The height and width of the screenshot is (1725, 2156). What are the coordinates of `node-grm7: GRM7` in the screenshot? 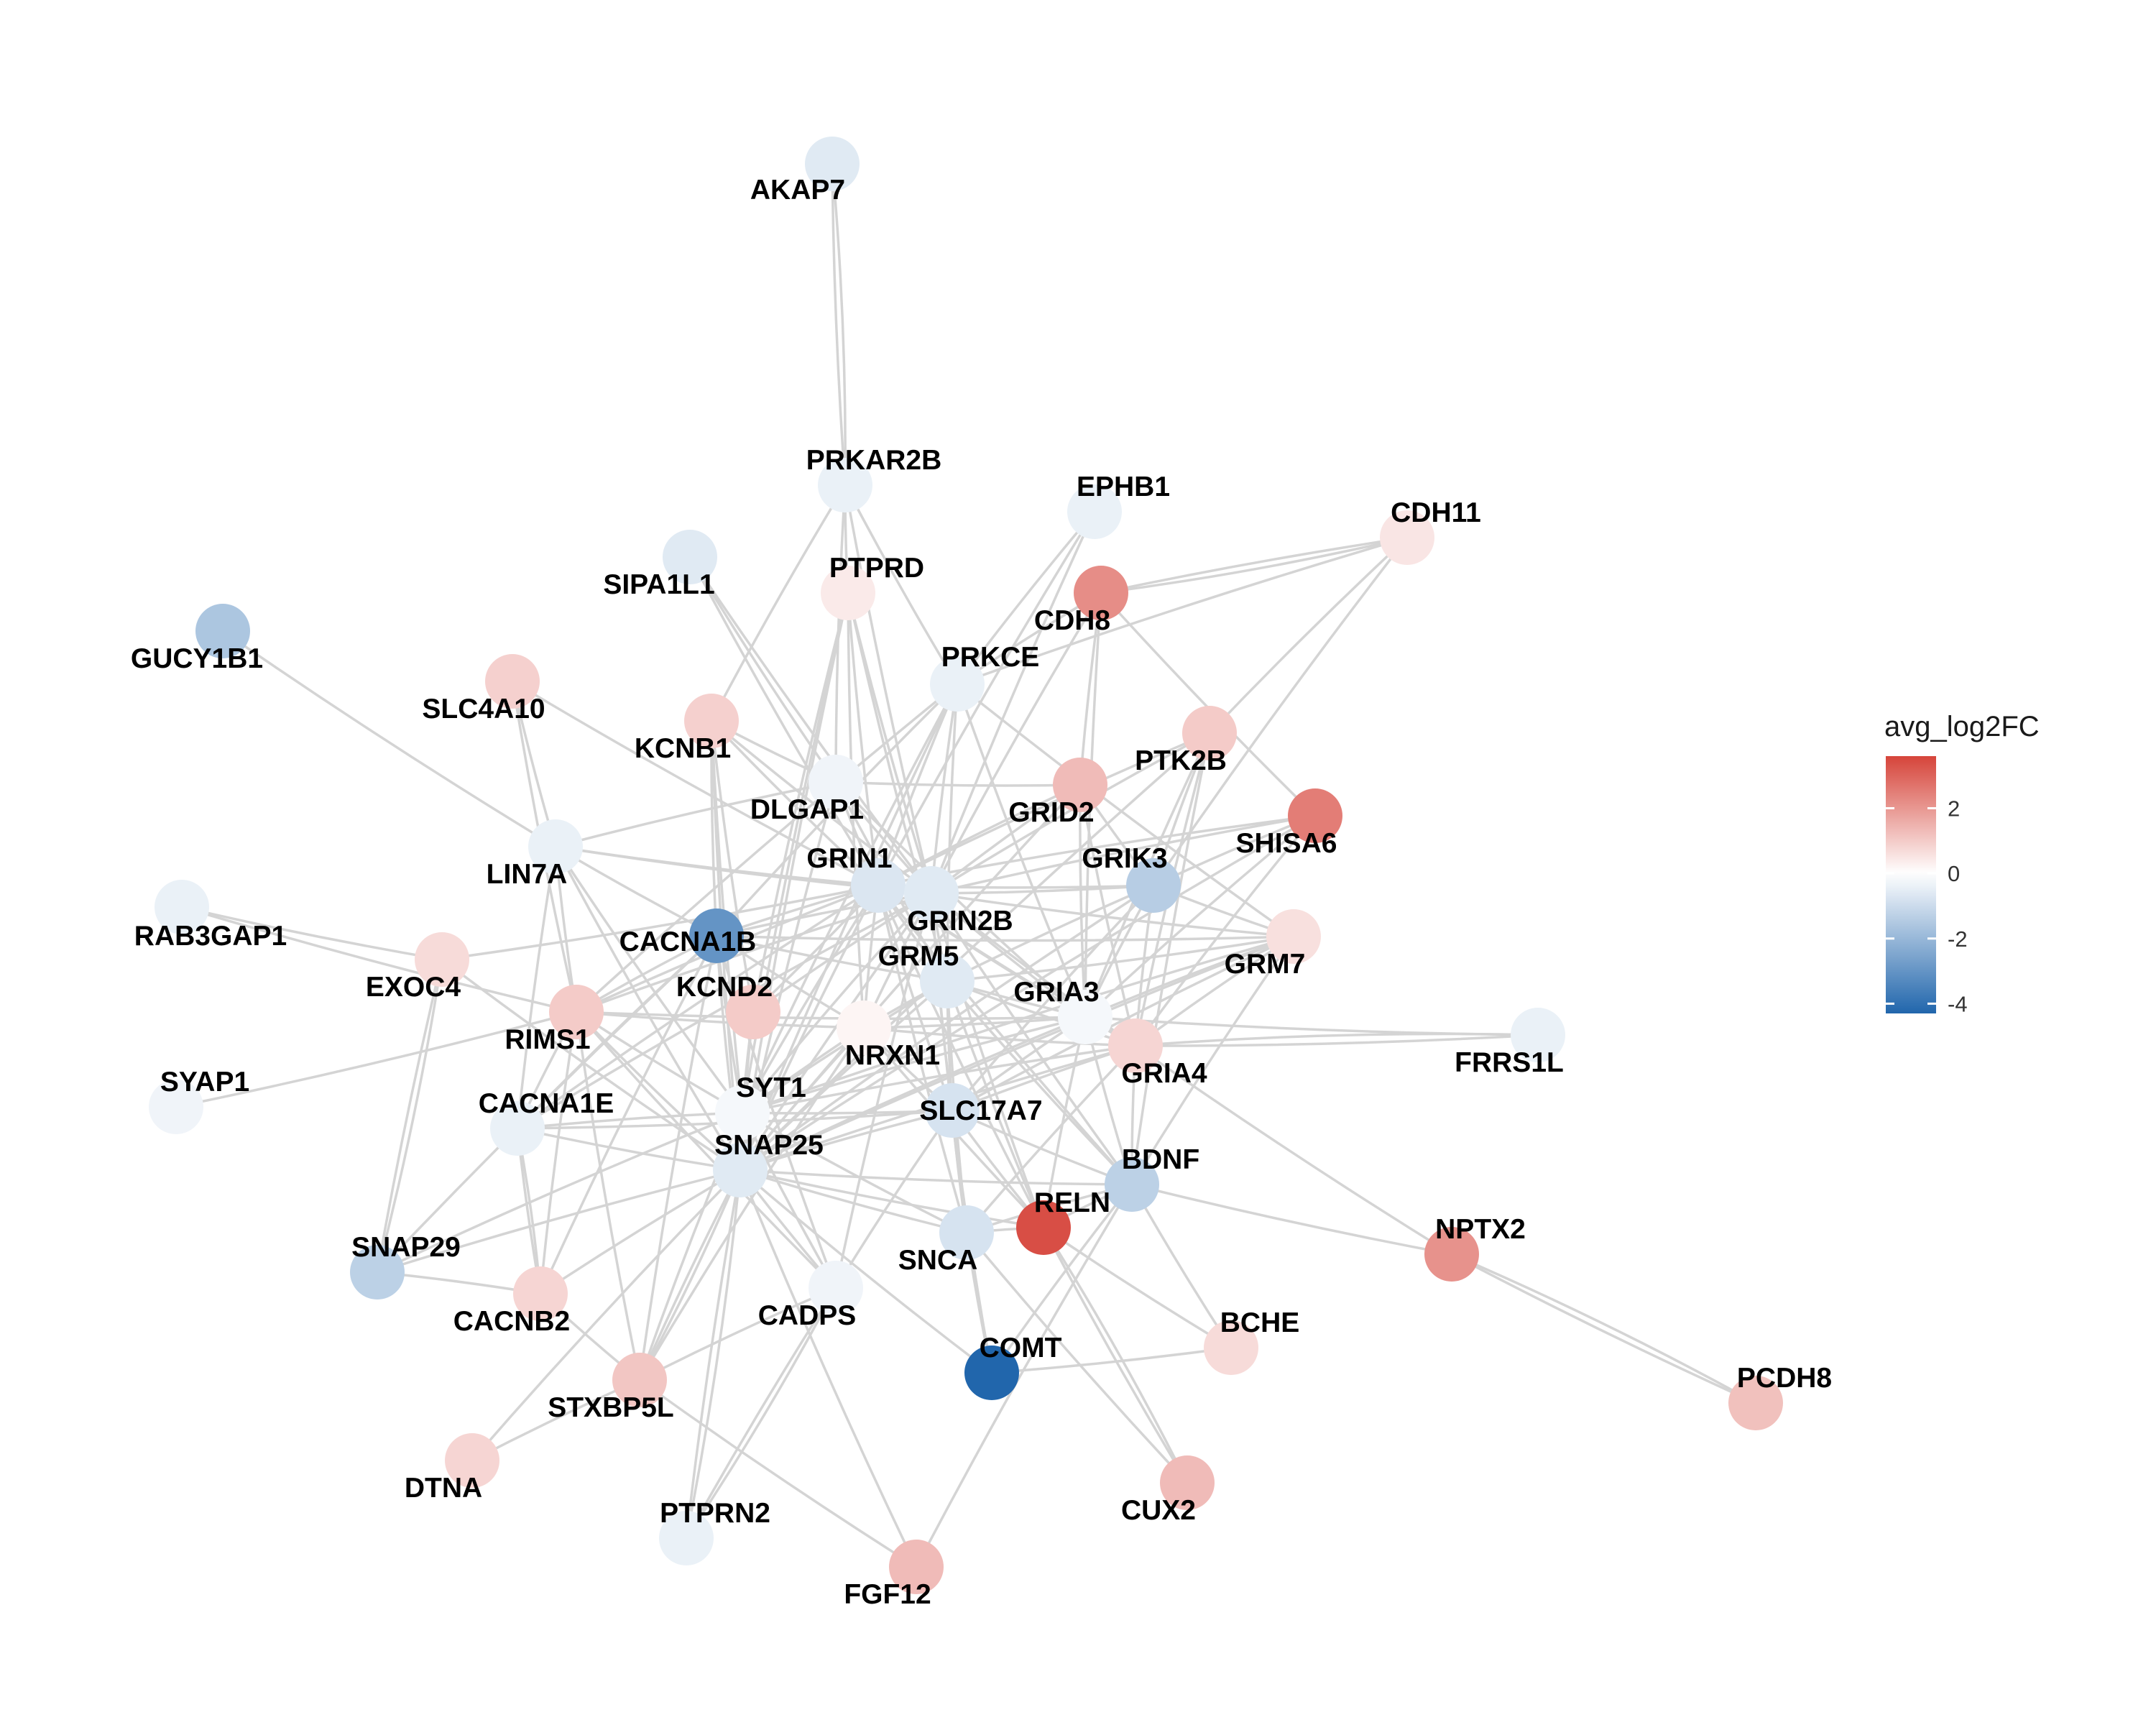 It's located at (1273, 944).